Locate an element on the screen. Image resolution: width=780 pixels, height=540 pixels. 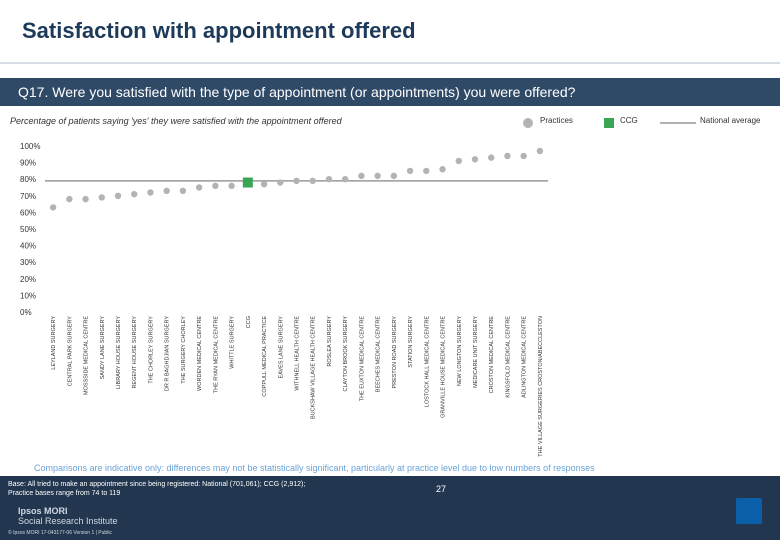
category-label: WORDEN MEDICAL CENTRE is located at coordinates (200, 353).